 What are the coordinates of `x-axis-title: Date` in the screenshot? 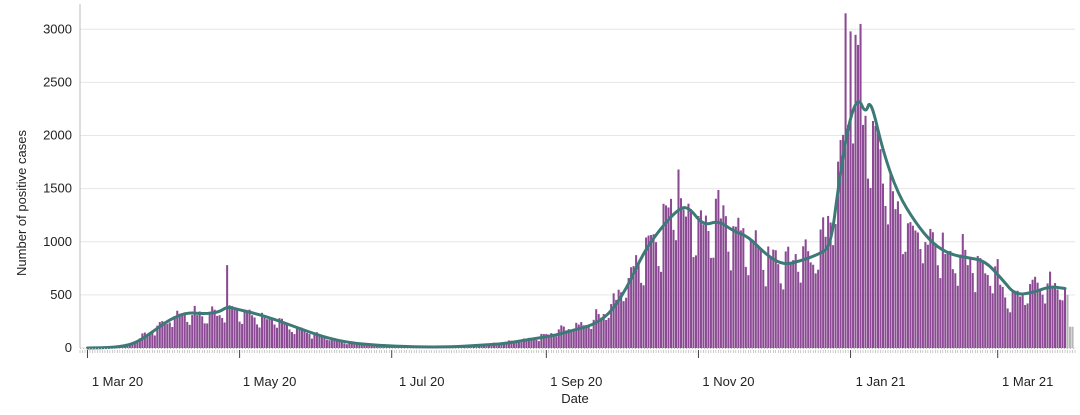 It's located at (574, 398).